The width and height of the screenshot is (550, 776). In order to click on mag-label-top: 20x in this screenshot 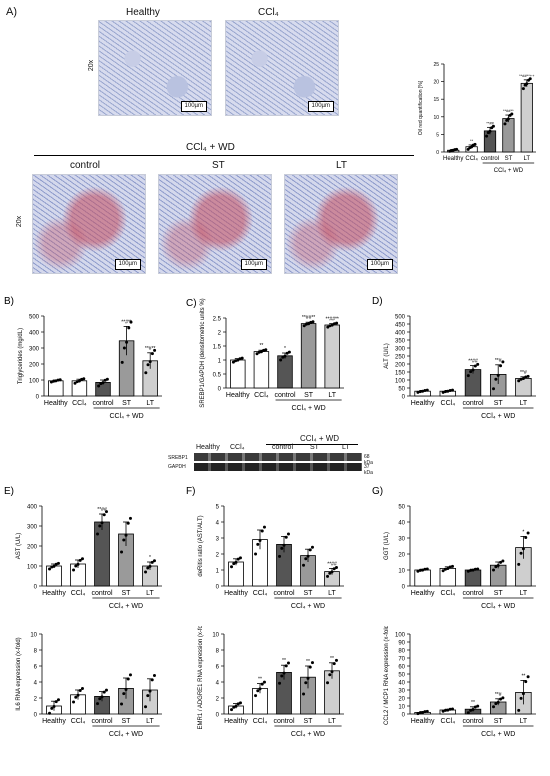, I will do `click(92, 65)`.